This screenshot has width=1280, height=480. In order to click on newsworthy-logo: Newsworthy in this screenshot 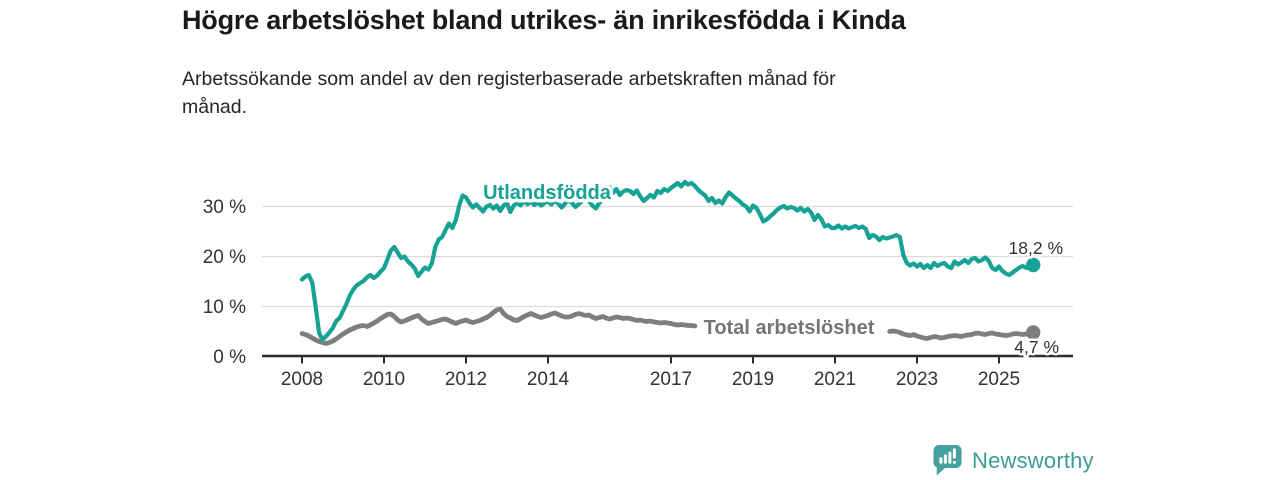, I will do `click(1013, 460)`.